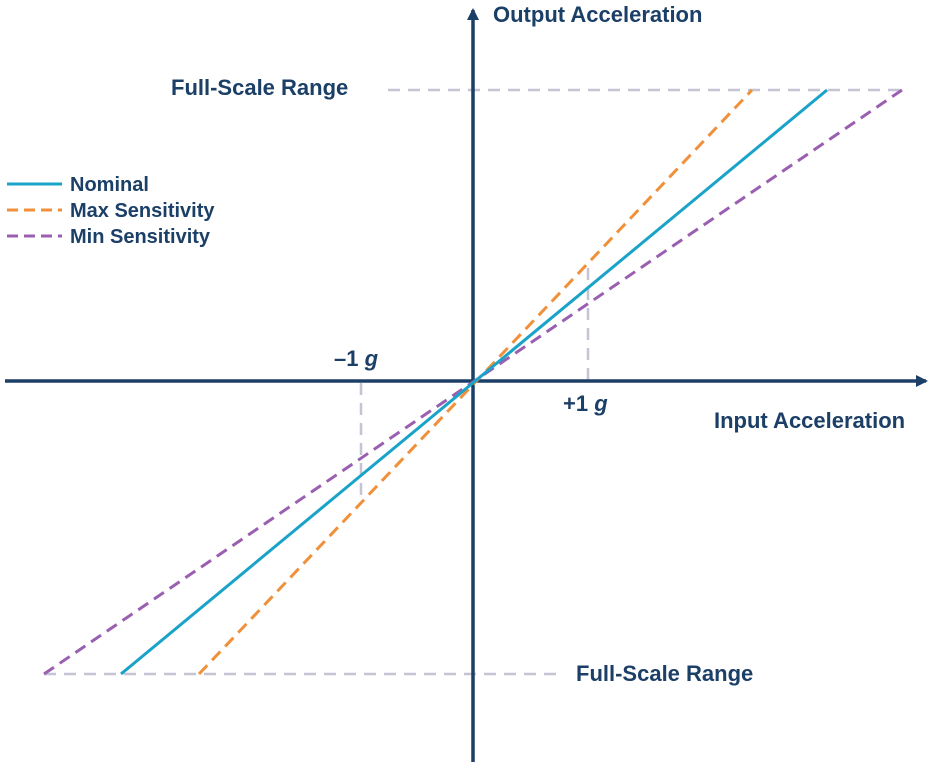 This screenshot has width=937, height=768. I want to click on y-axis-label: Output Acceleration, so click(597, 14).